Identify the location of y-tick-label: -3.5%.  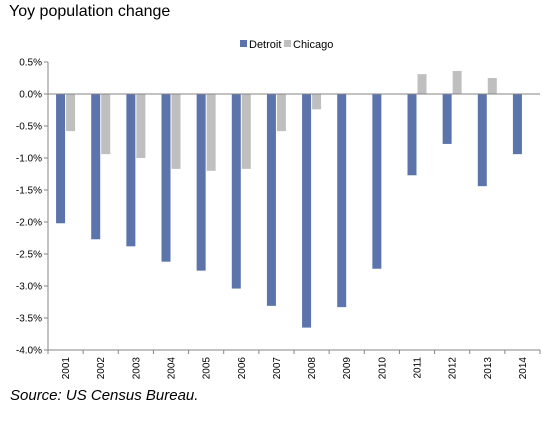
(29, 319).